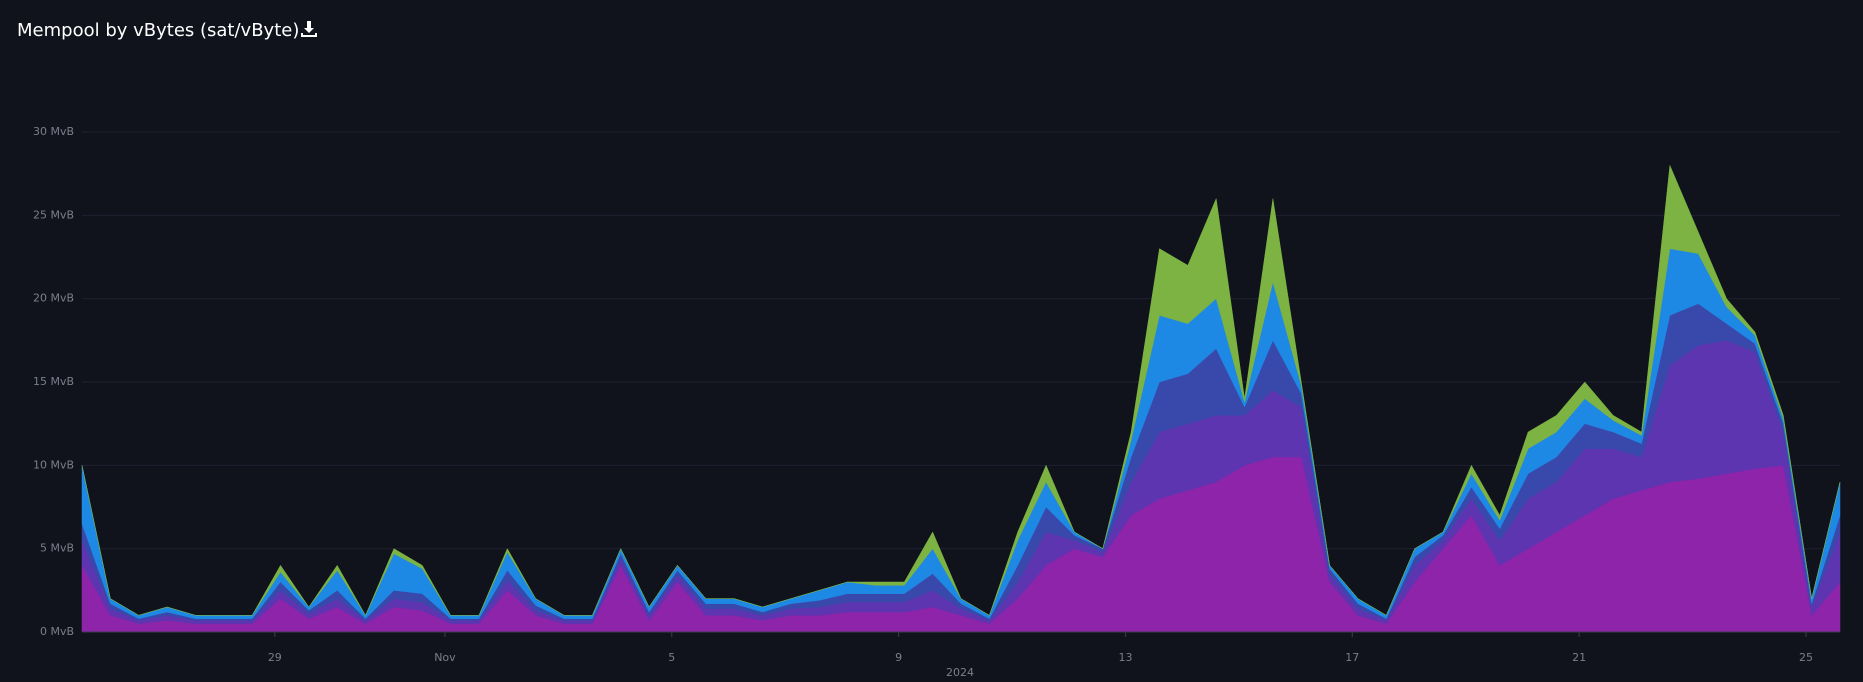 The height and width of the screenshot is (682, 1863). Describe the element at coordinates (671, 657) in the screenshot. I see `x-tick-label: 5` at that location.